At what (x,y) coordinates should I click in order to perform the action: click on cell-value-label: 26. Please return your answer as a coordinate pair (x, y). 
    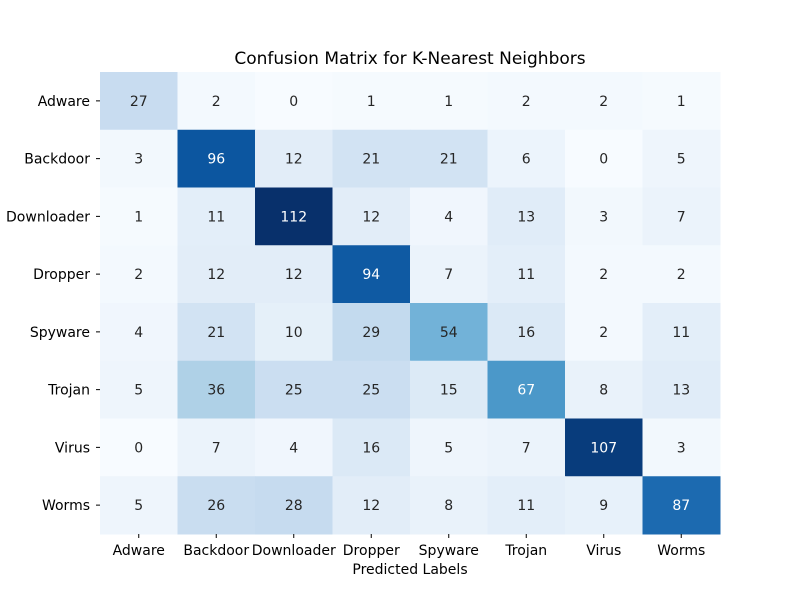
    Looking at the image, I should click on (216, 506).